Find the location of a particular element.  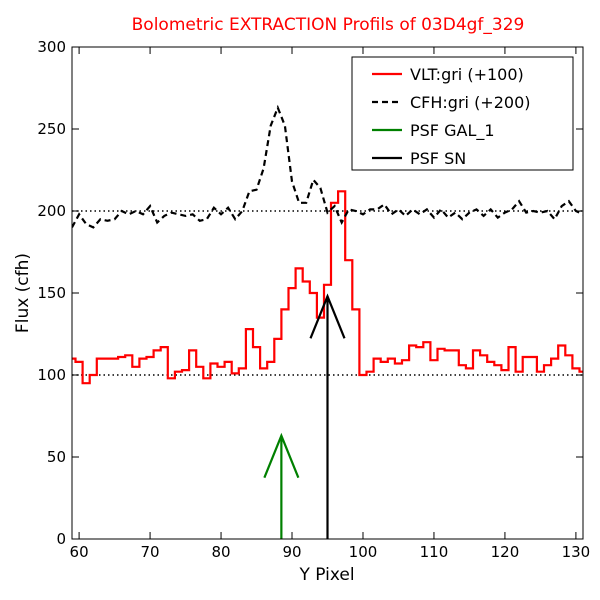

x-tick-label: 60 is located at coordinates (79, 552).